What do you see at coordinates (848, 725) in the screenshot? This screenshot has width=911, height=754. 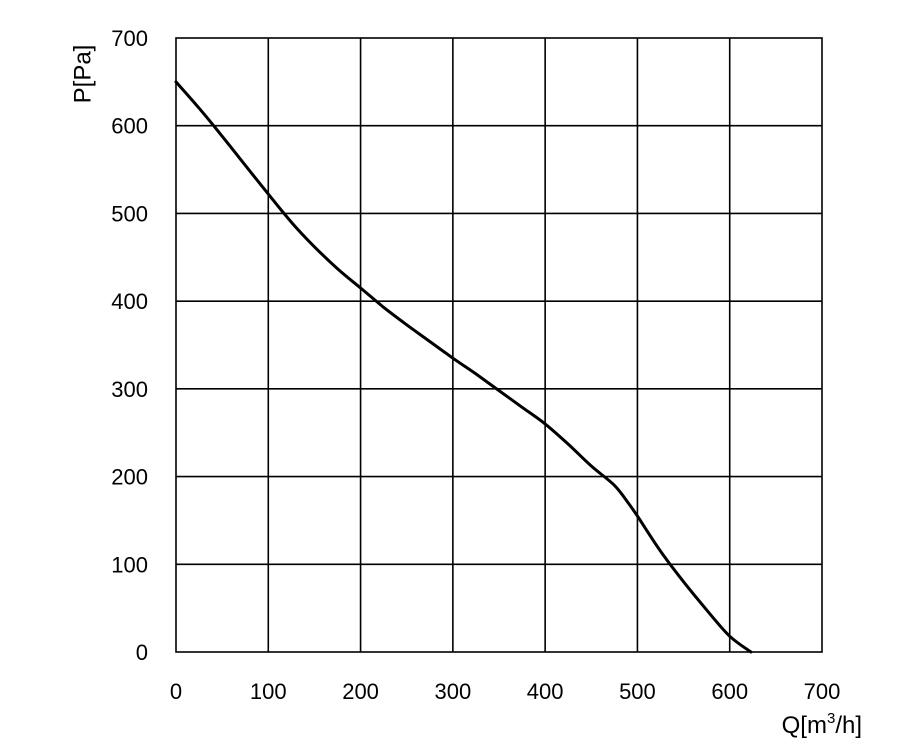 I see `x-axis-label-tail: /h]` at bounding box center [848, 725].